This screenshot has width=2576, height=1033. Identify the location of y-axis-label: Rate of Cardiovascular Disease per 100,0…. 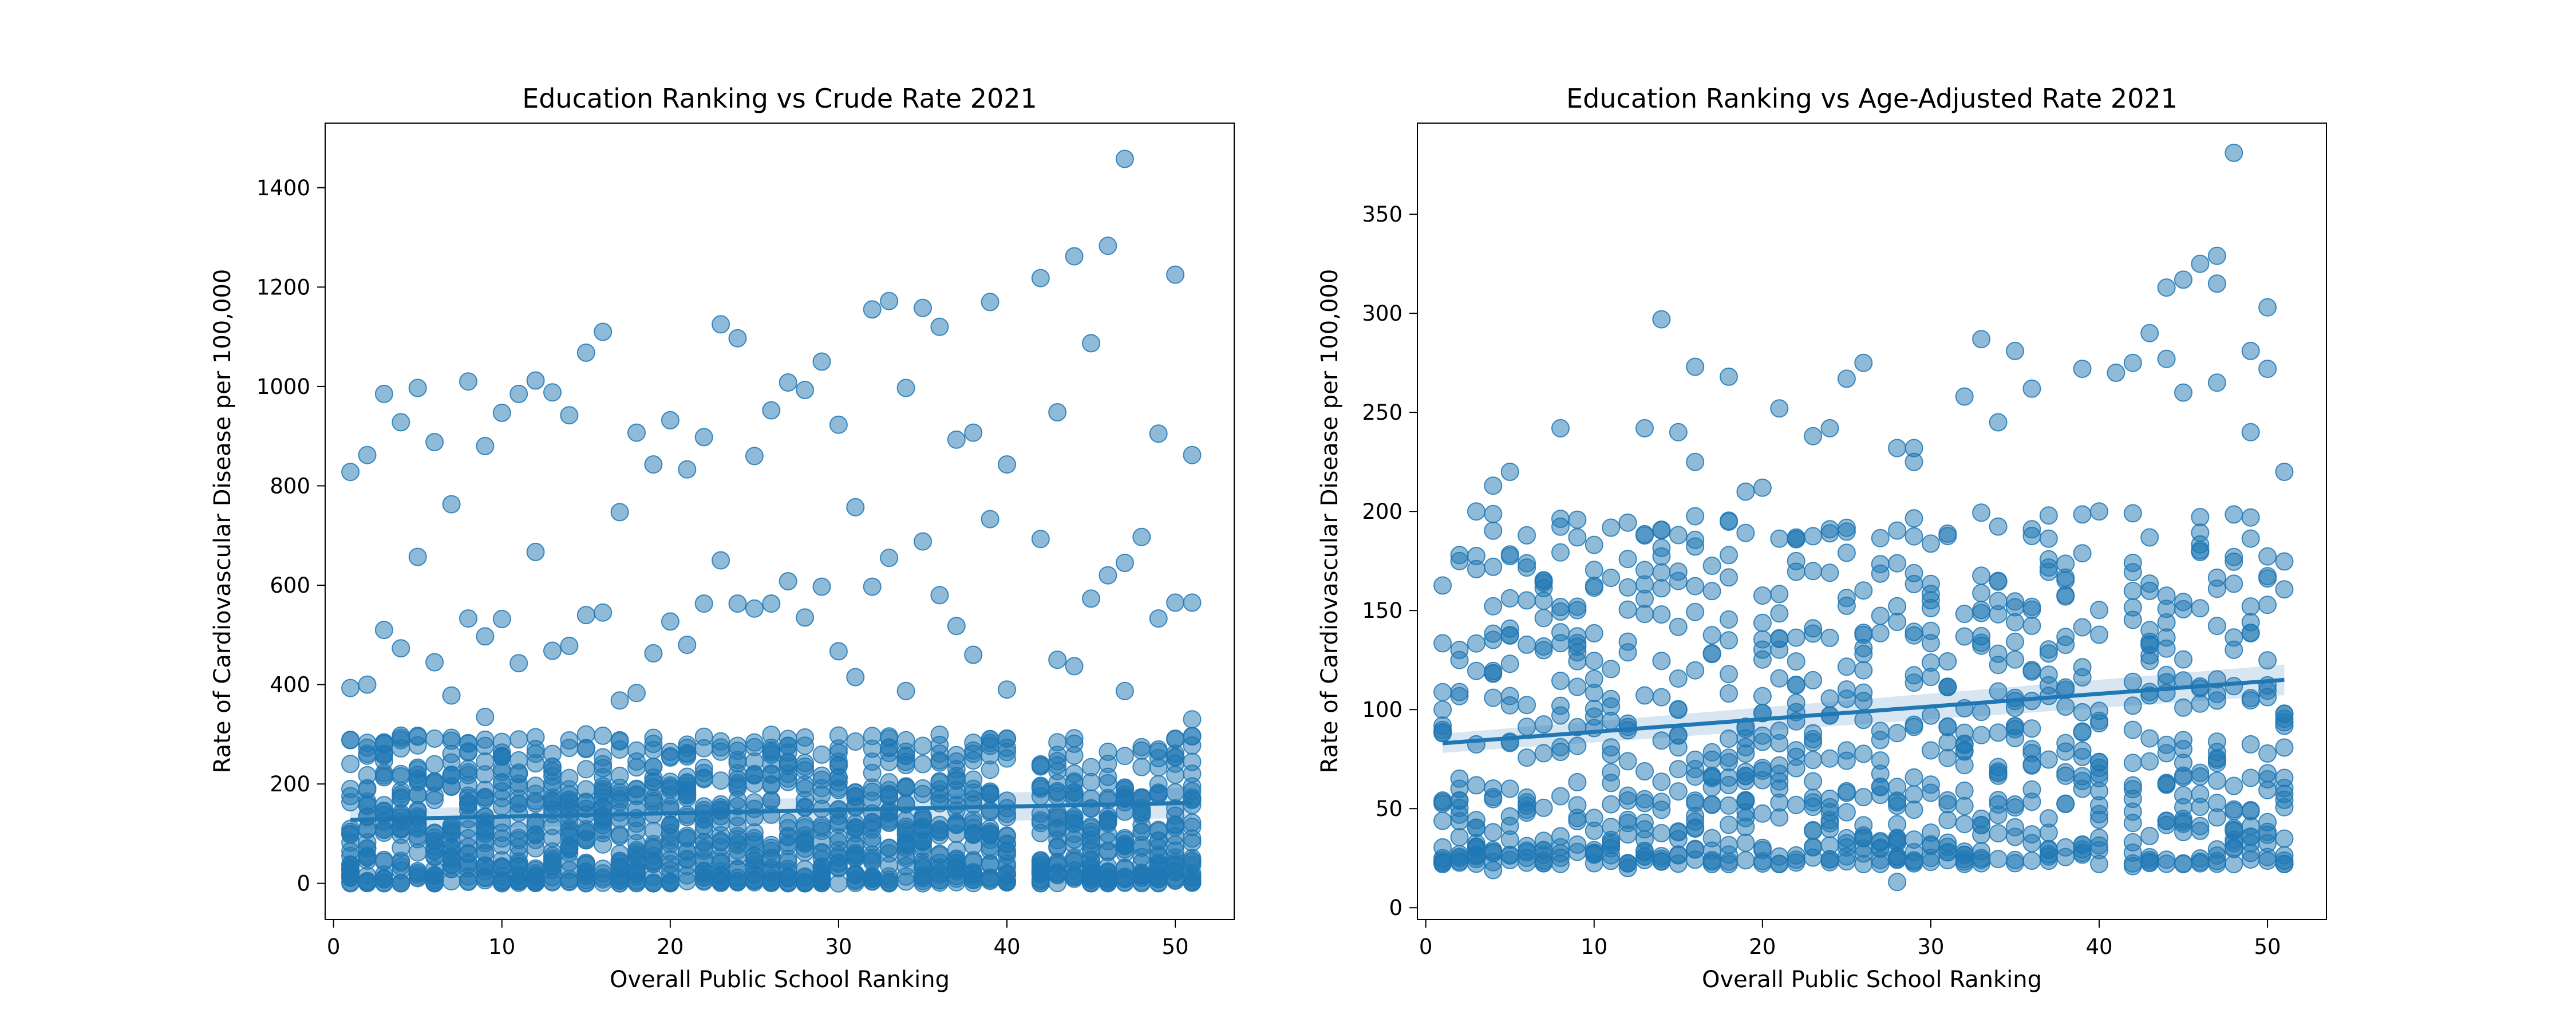
(1330, 521).